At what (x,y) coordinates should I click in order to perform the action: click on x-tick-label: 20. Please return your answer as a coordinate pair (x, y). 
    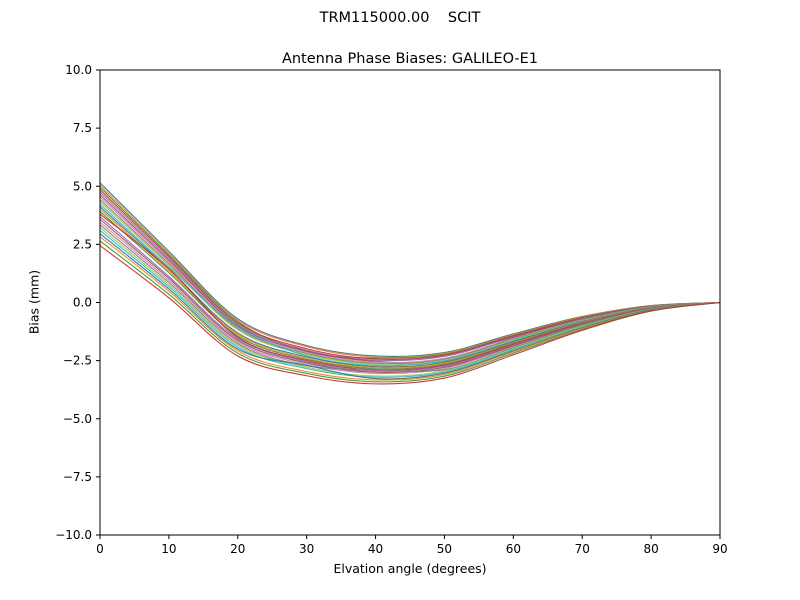
    Looking at the image, I should click on (237, 549).